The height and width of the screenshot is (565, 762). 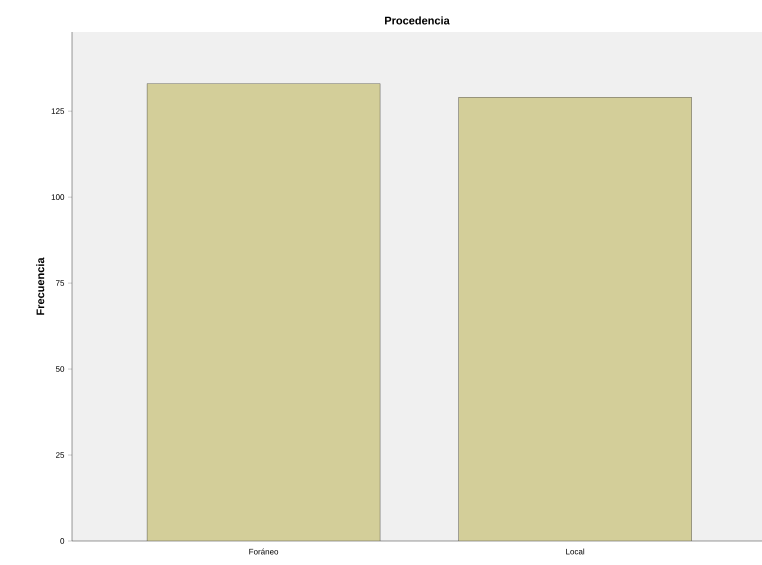 I want to click on y-tick-label: 125, so click(x=58, y=111).